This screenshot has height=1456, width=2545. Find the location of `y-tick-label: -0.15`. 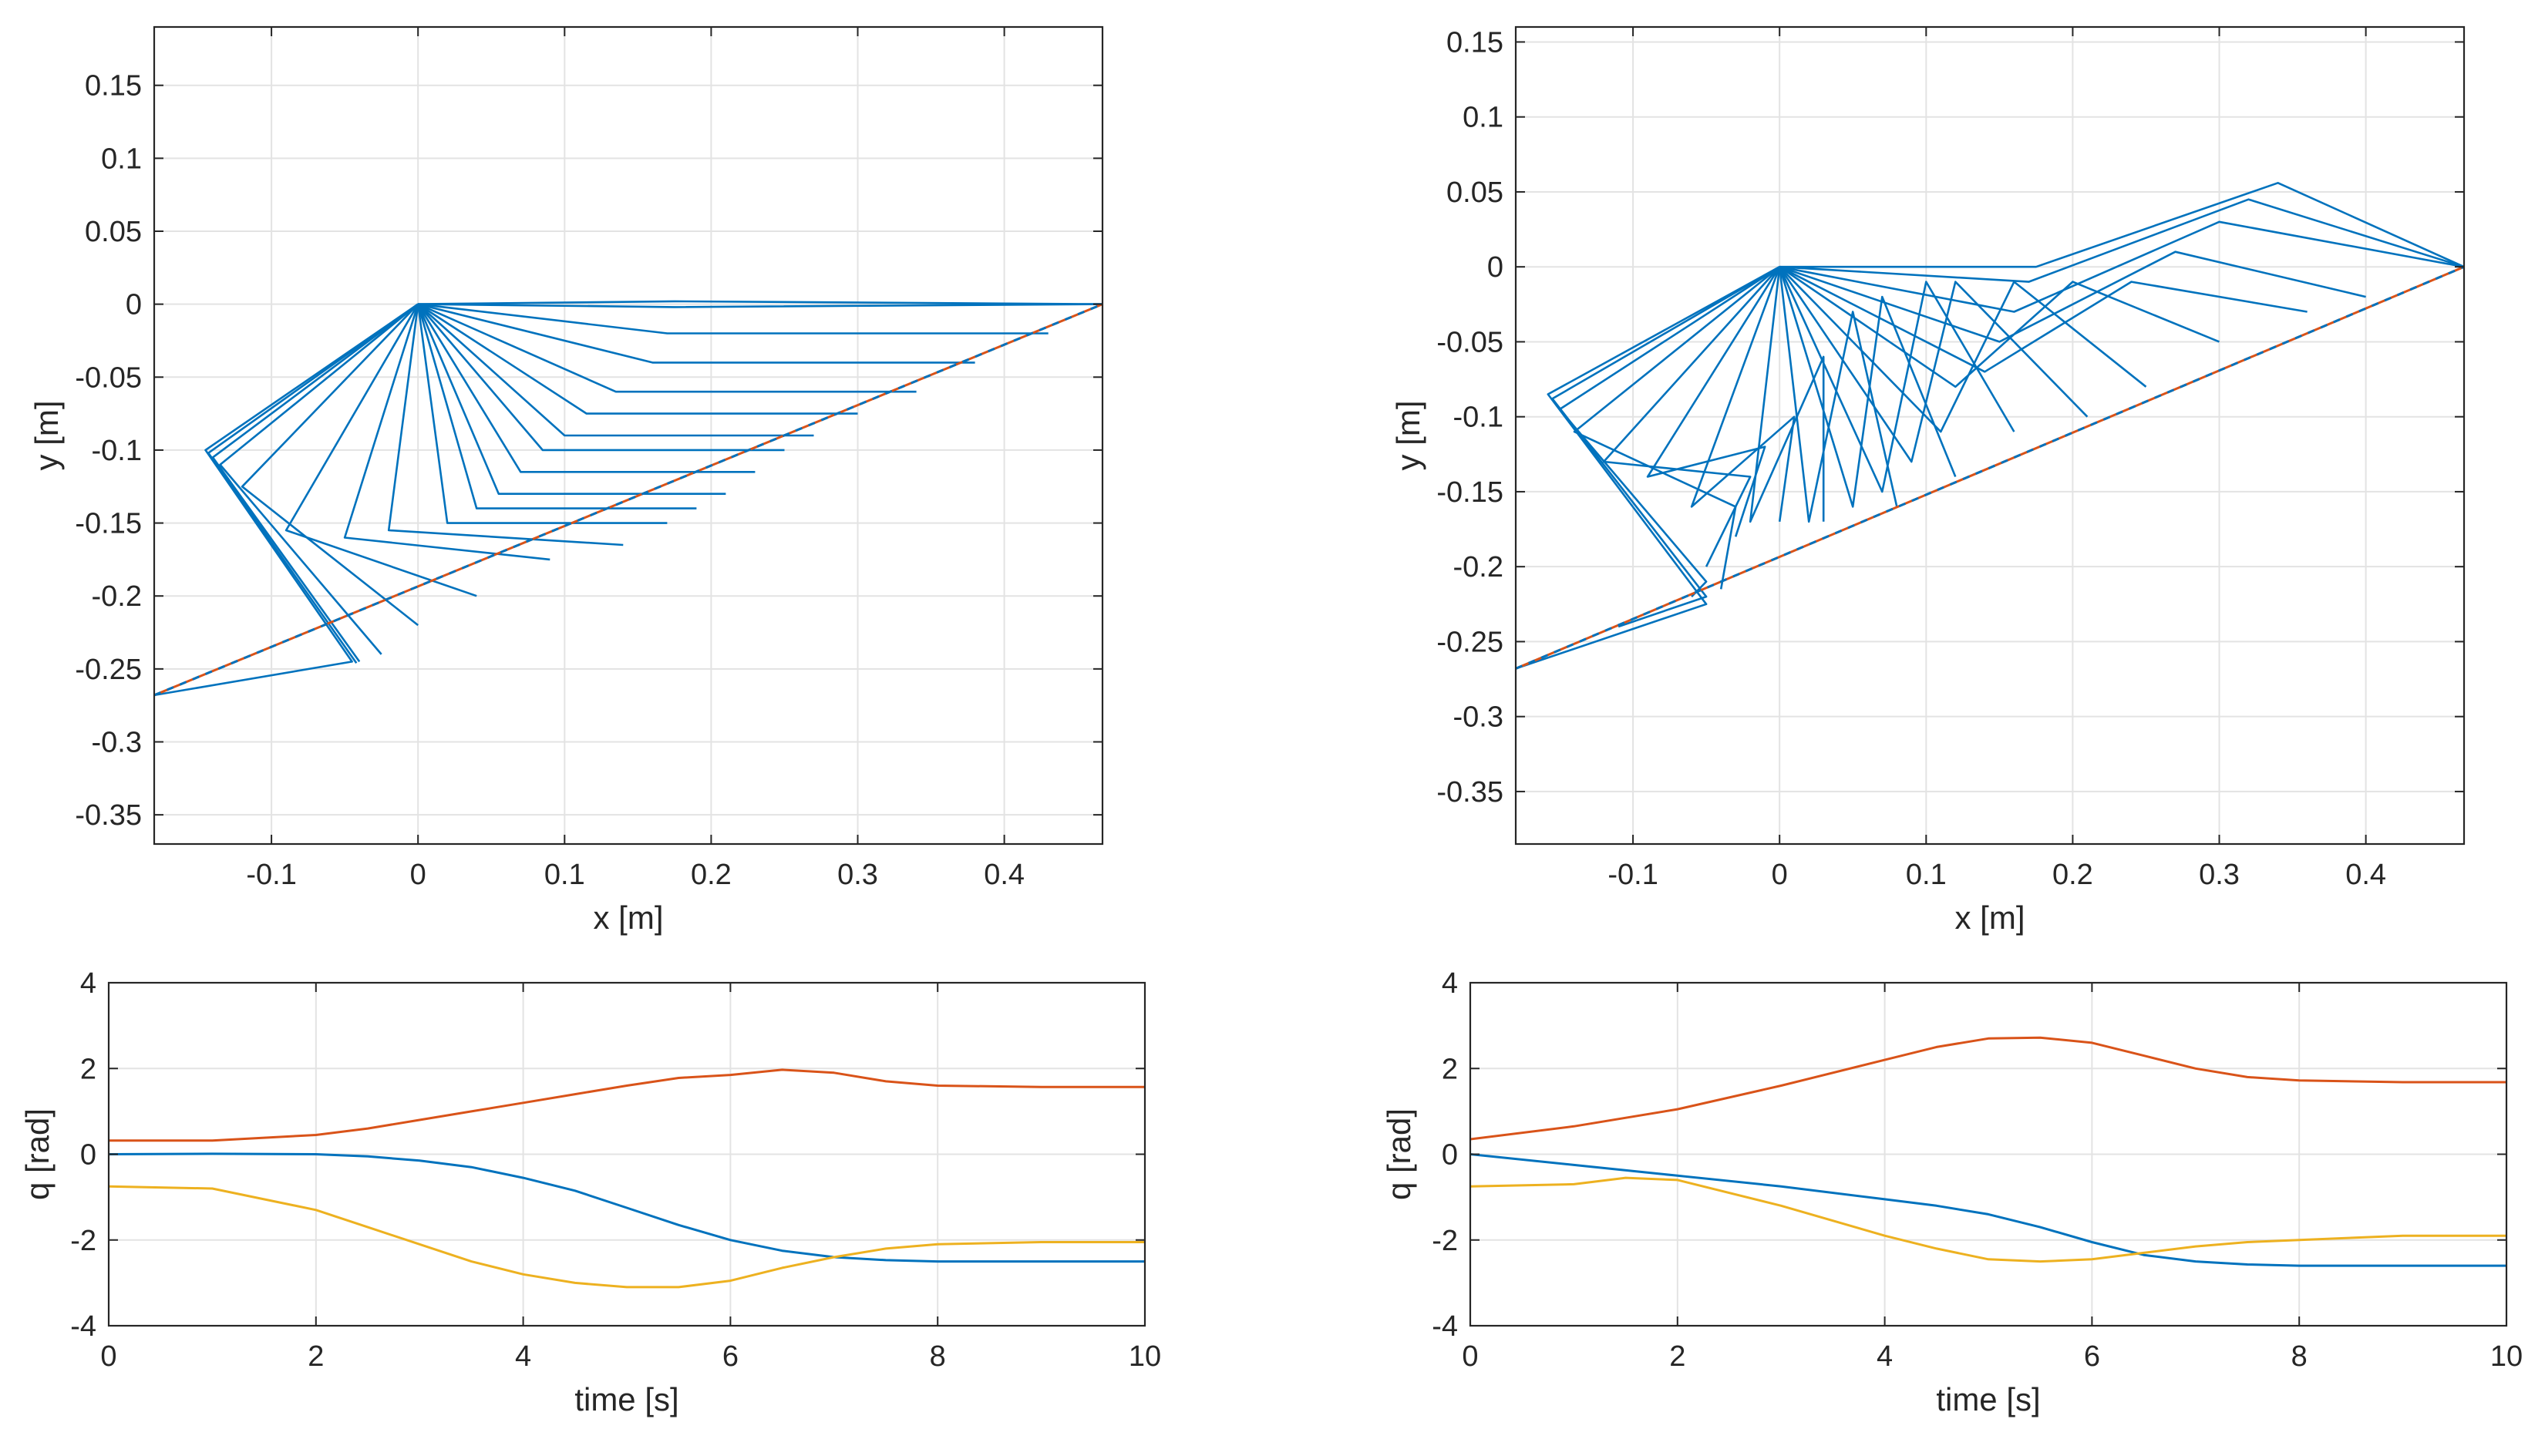

y-tick-label: -0.15 is located at coordinates (1469, 492).